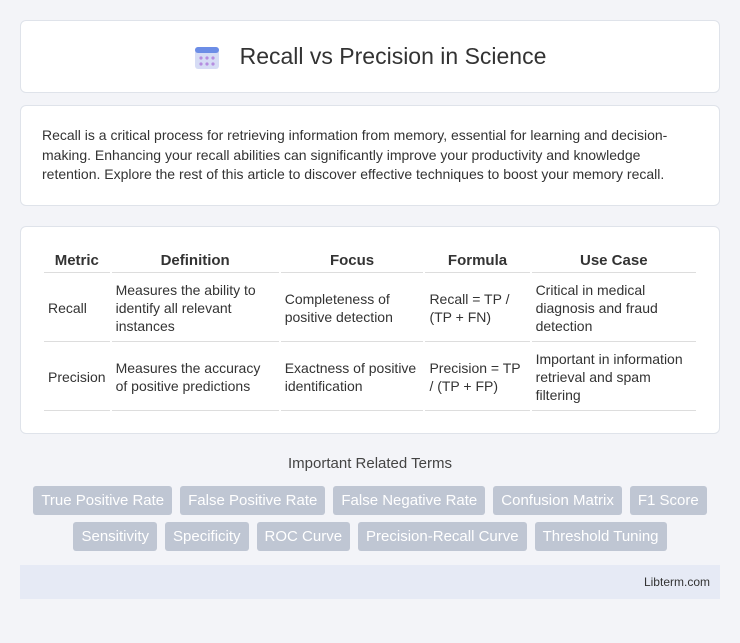 The height and width of the screenshot is (643, 740). Describe the element at coordinates (103, 500) in the screenshot. I see `tag: True Positive Rate` at that location.